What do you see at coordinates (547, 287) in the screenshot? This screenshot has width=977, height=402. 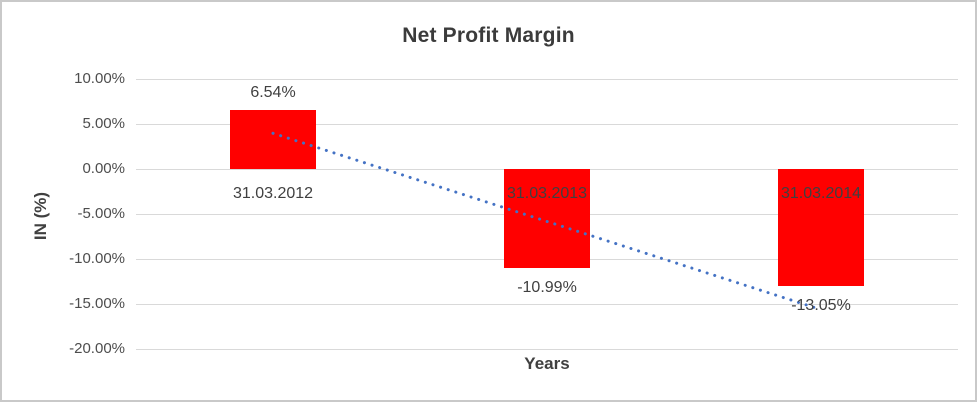 I see `data-label: -10.99%` at bounding box center [547, 287].